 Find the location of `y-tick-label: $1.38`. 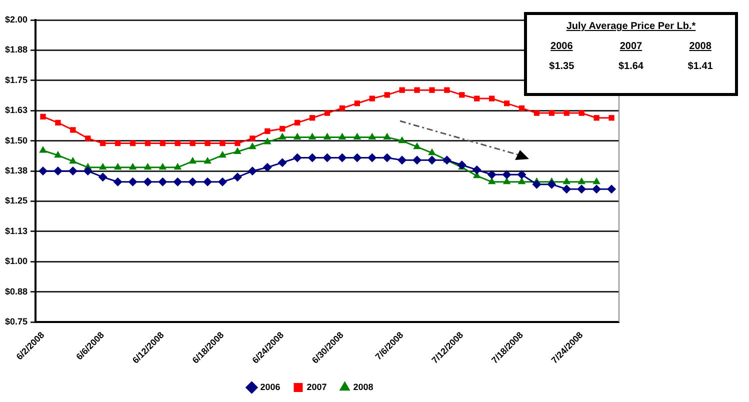

y-tick-label: $1.38 is located at coordinates (16, 171).